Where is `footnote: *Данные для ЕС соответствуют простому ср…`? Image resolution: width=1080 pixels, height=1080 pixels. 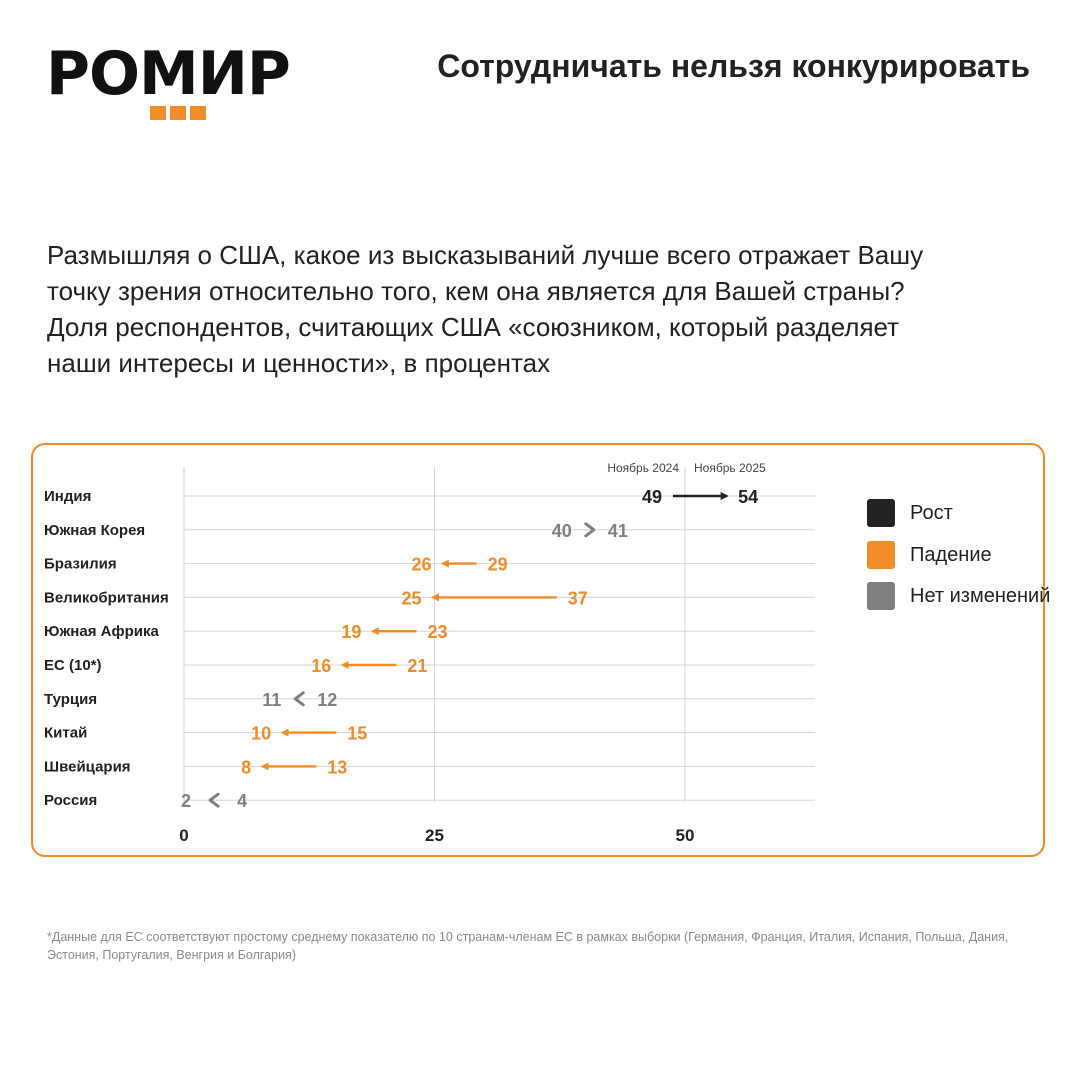
footnote: *Данные для ЕС соответствуют простому ср… is located at coordinates (528, 946).